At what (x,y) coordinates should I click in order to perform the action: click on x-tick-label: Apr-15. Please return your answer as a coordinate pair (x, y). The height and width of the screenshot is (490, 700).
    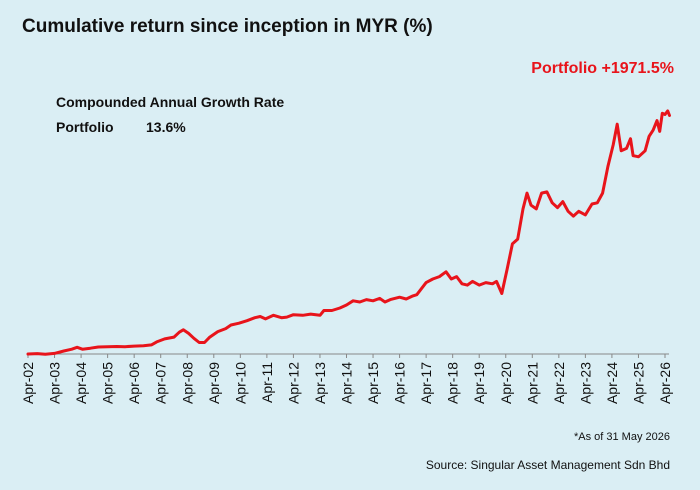
    Looking at the image, I should click on (373, 383).